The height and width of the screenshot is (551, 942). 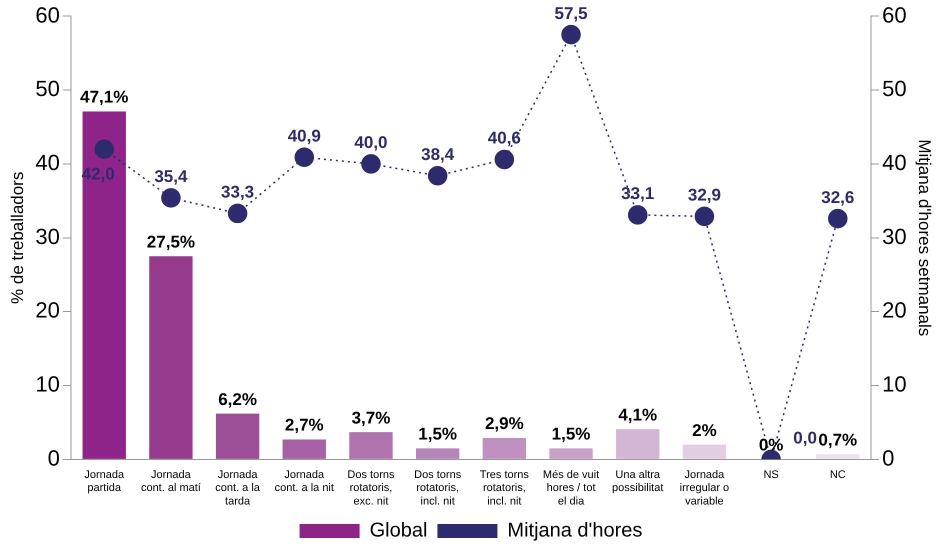 What do you see at coordinates (238, 488) in the screenshot?
I see `x-tick-label: Jornada cont. a la tarda` at bounding box center [238, 488].